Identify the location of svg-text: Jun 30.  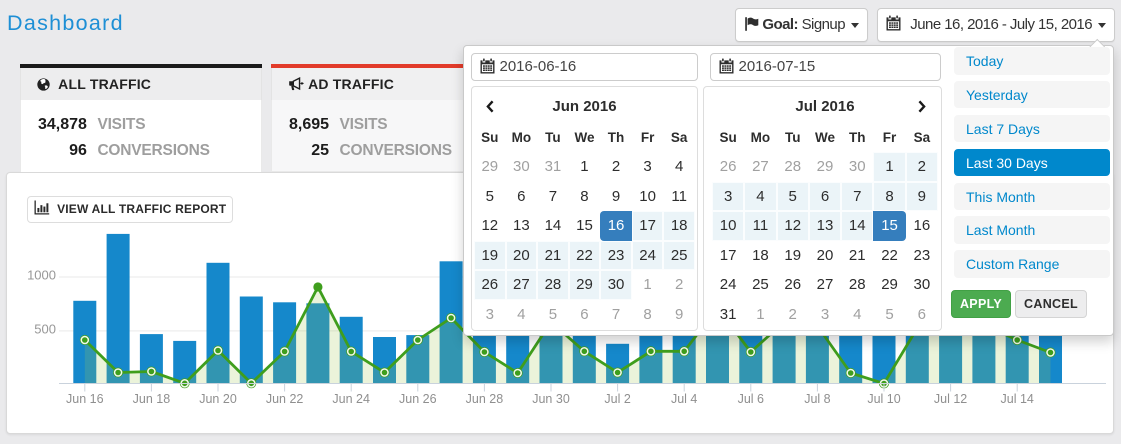
(551, 399).